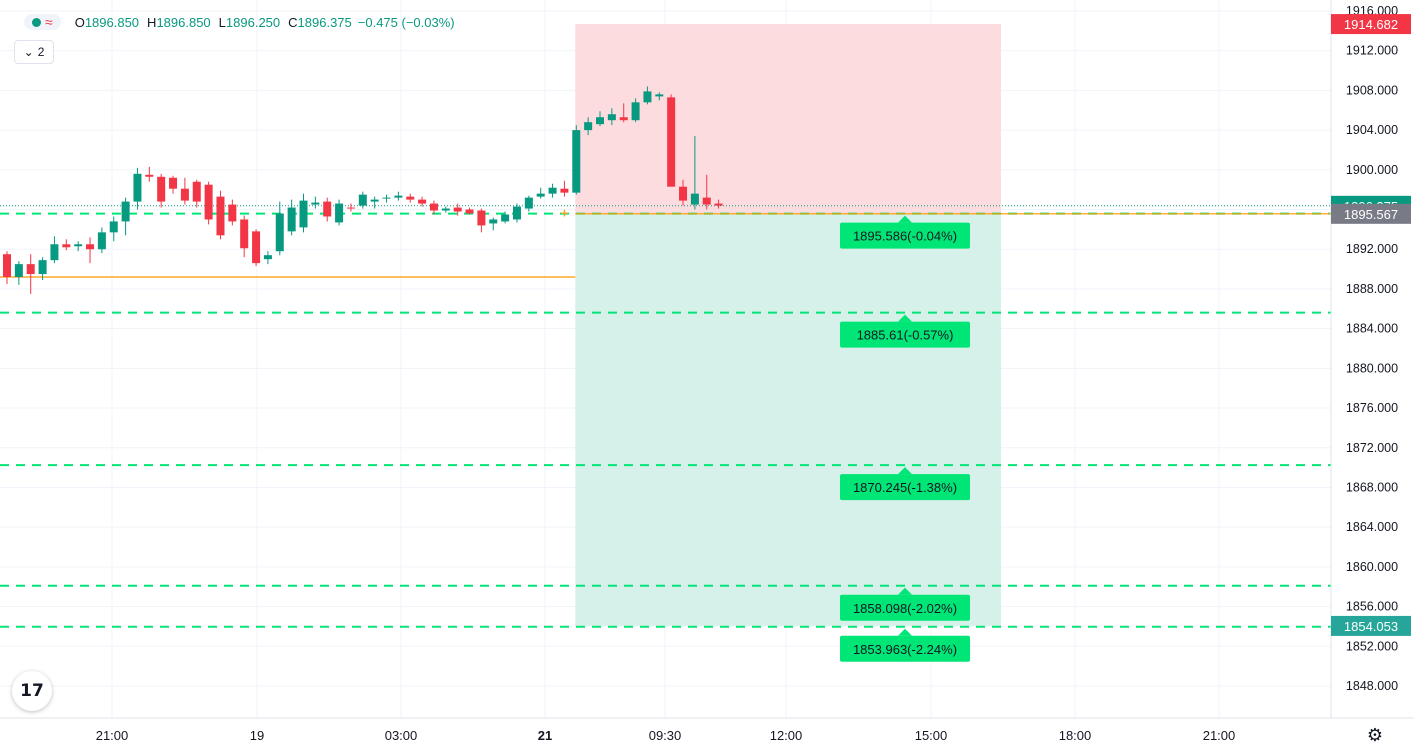 Image resolution: width=1414 pixels, height=752 pixels. I want to click on open-value: 1896.850, so click(112, 22).